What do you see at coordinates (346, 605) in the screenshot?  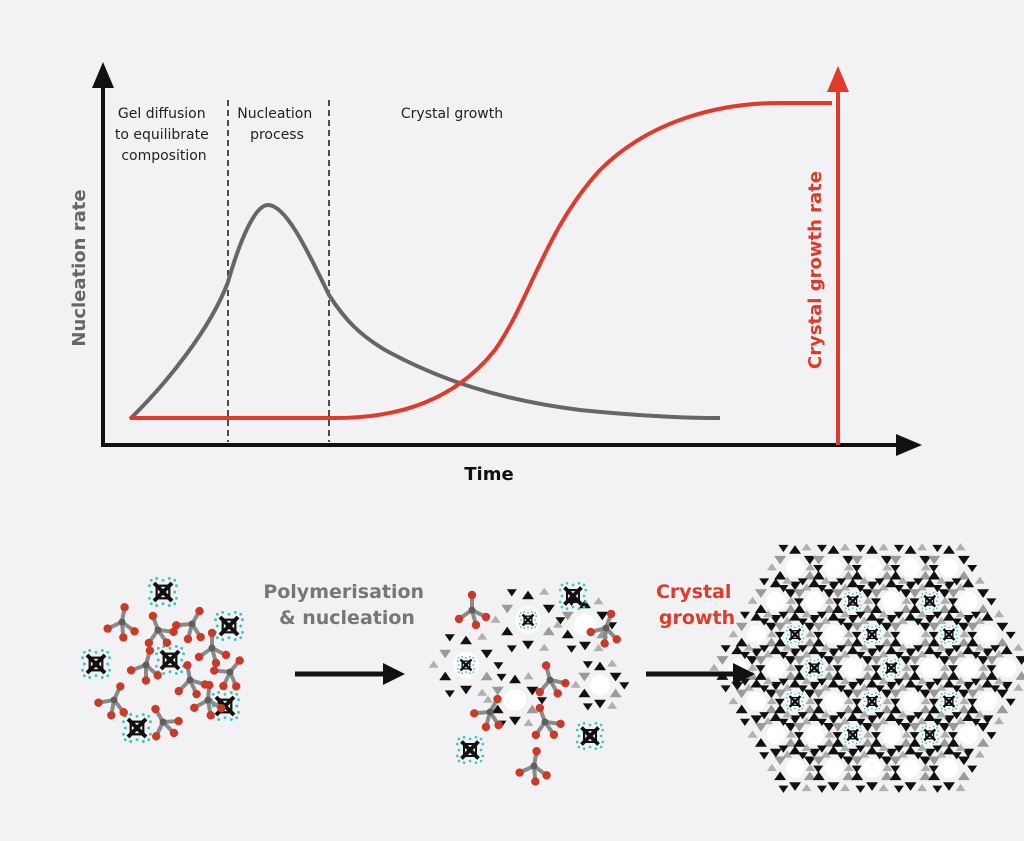 I see `step-label-polymerisation: Polymerisation & nucleation` at bounding box center [346, 605].